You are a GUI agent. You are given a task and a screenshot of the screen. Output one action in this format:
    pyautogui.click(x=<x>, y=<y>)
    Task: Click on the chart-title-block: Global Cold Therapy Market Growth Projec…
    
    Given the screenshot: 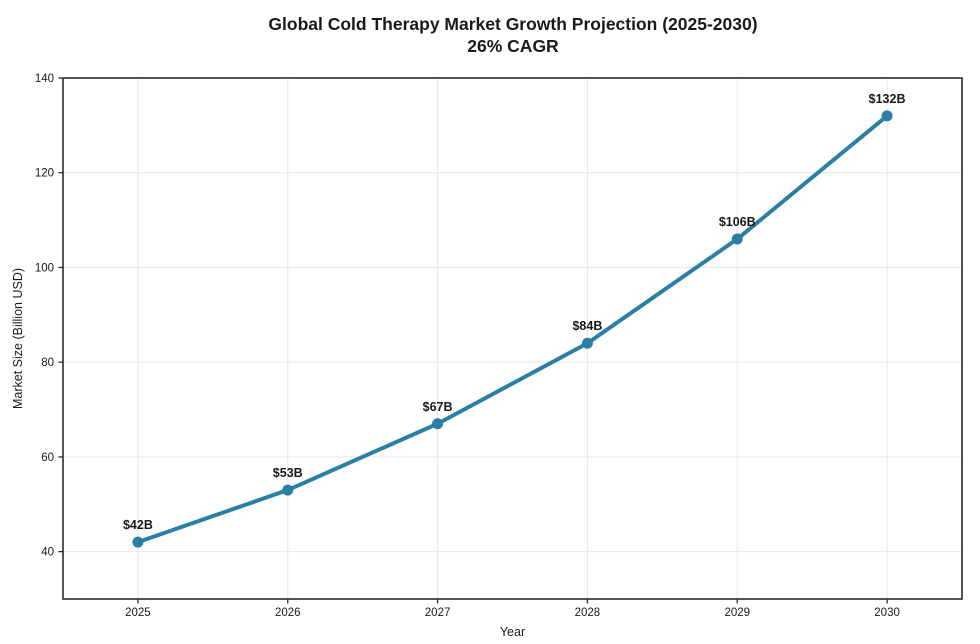 What is the action you would take?
    pyautogui.click(x=513, y=35)
    